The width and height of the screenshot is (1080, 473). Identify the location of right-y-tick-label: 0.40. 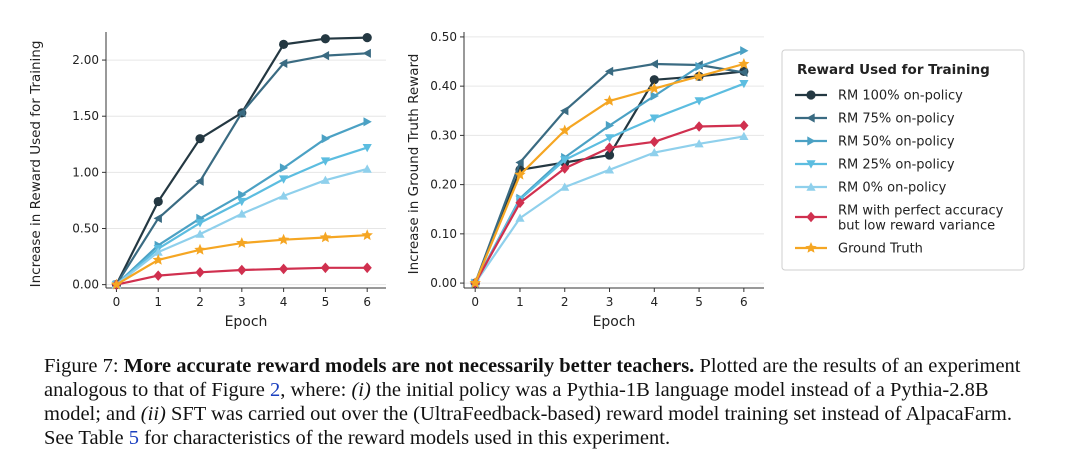
(443, 86).